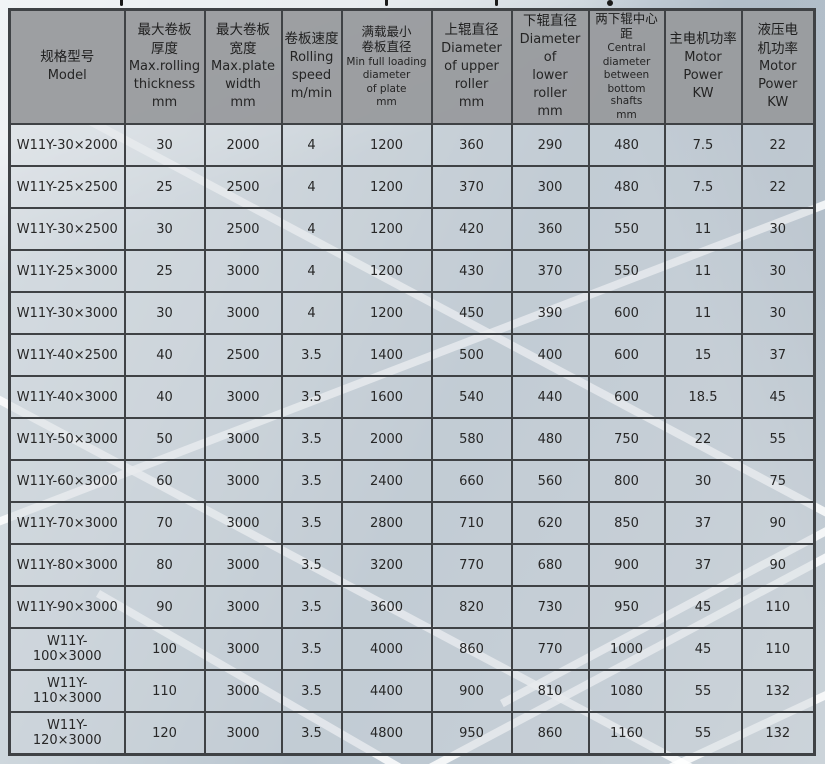 This screenshot has width=825, height=764. What do you see at coordinates (67, 565) in the screenshot?
I see `model-cell: W11Y-80×3000` at bounding box center [67, 565].